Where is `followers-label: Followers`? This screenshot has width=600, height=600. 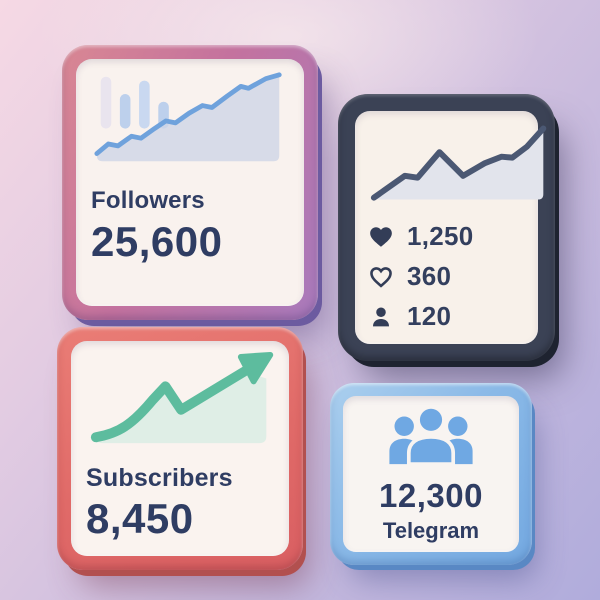
followers-label: Followers is located at coordinates (148, 200).